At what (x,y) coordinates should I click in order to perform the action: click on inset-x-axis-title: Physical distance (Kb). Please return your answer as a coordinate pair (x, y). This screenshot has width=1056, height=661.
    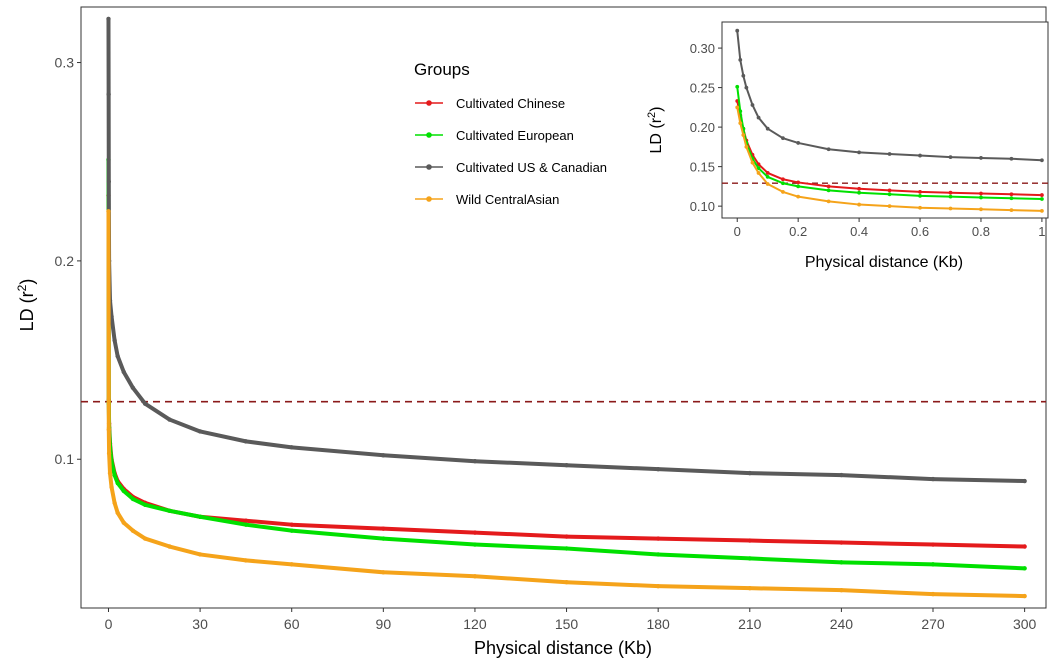
    Looking at the image, I should click on (884, 262).